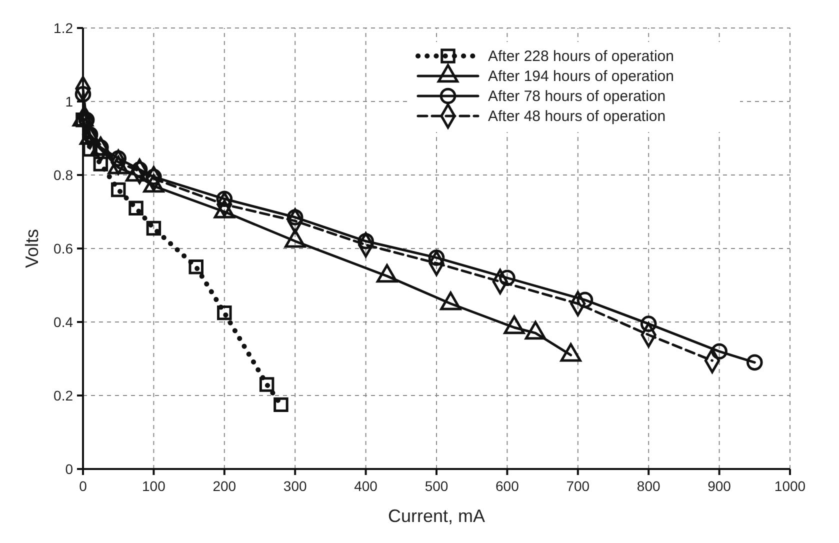 The image size is (839, 543). Describe the element at coordinates (64, 322) in the screenshot. I see `y-tick-label: 0.4` at that location.